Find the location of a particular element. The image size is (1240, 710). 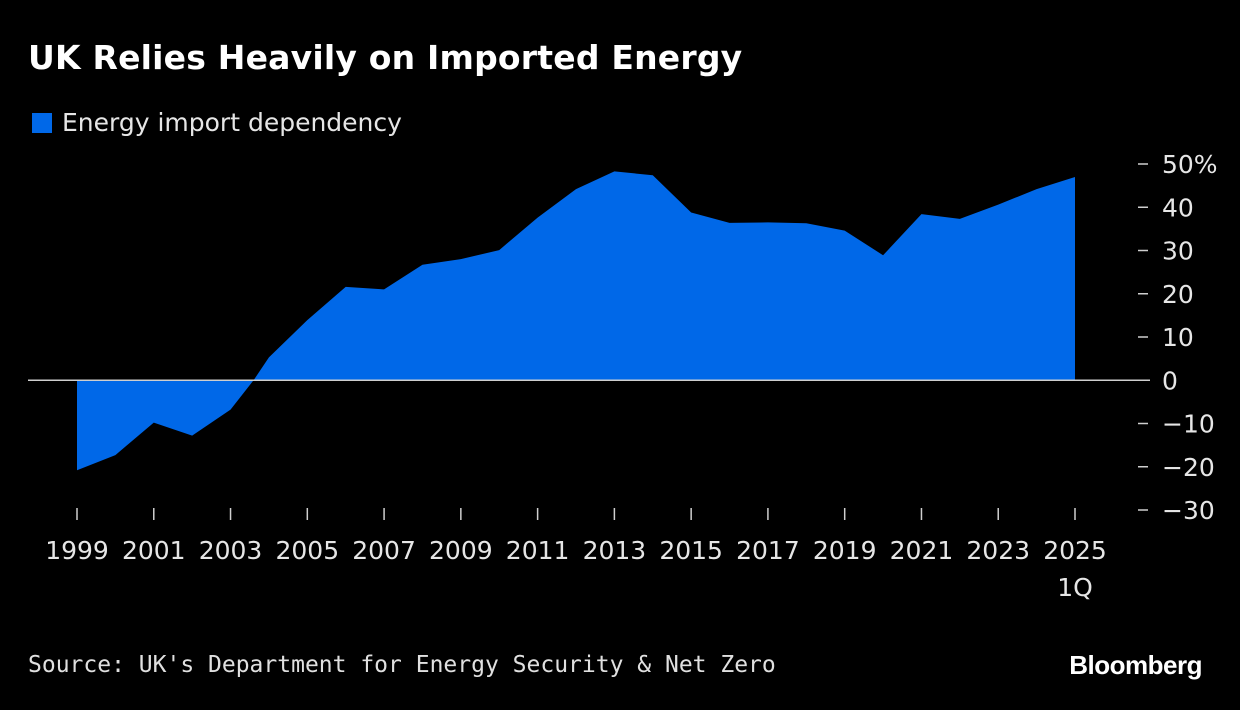

chart-title: UK Relies Heavily on Imported Energy is located at coordinates (385, 57).